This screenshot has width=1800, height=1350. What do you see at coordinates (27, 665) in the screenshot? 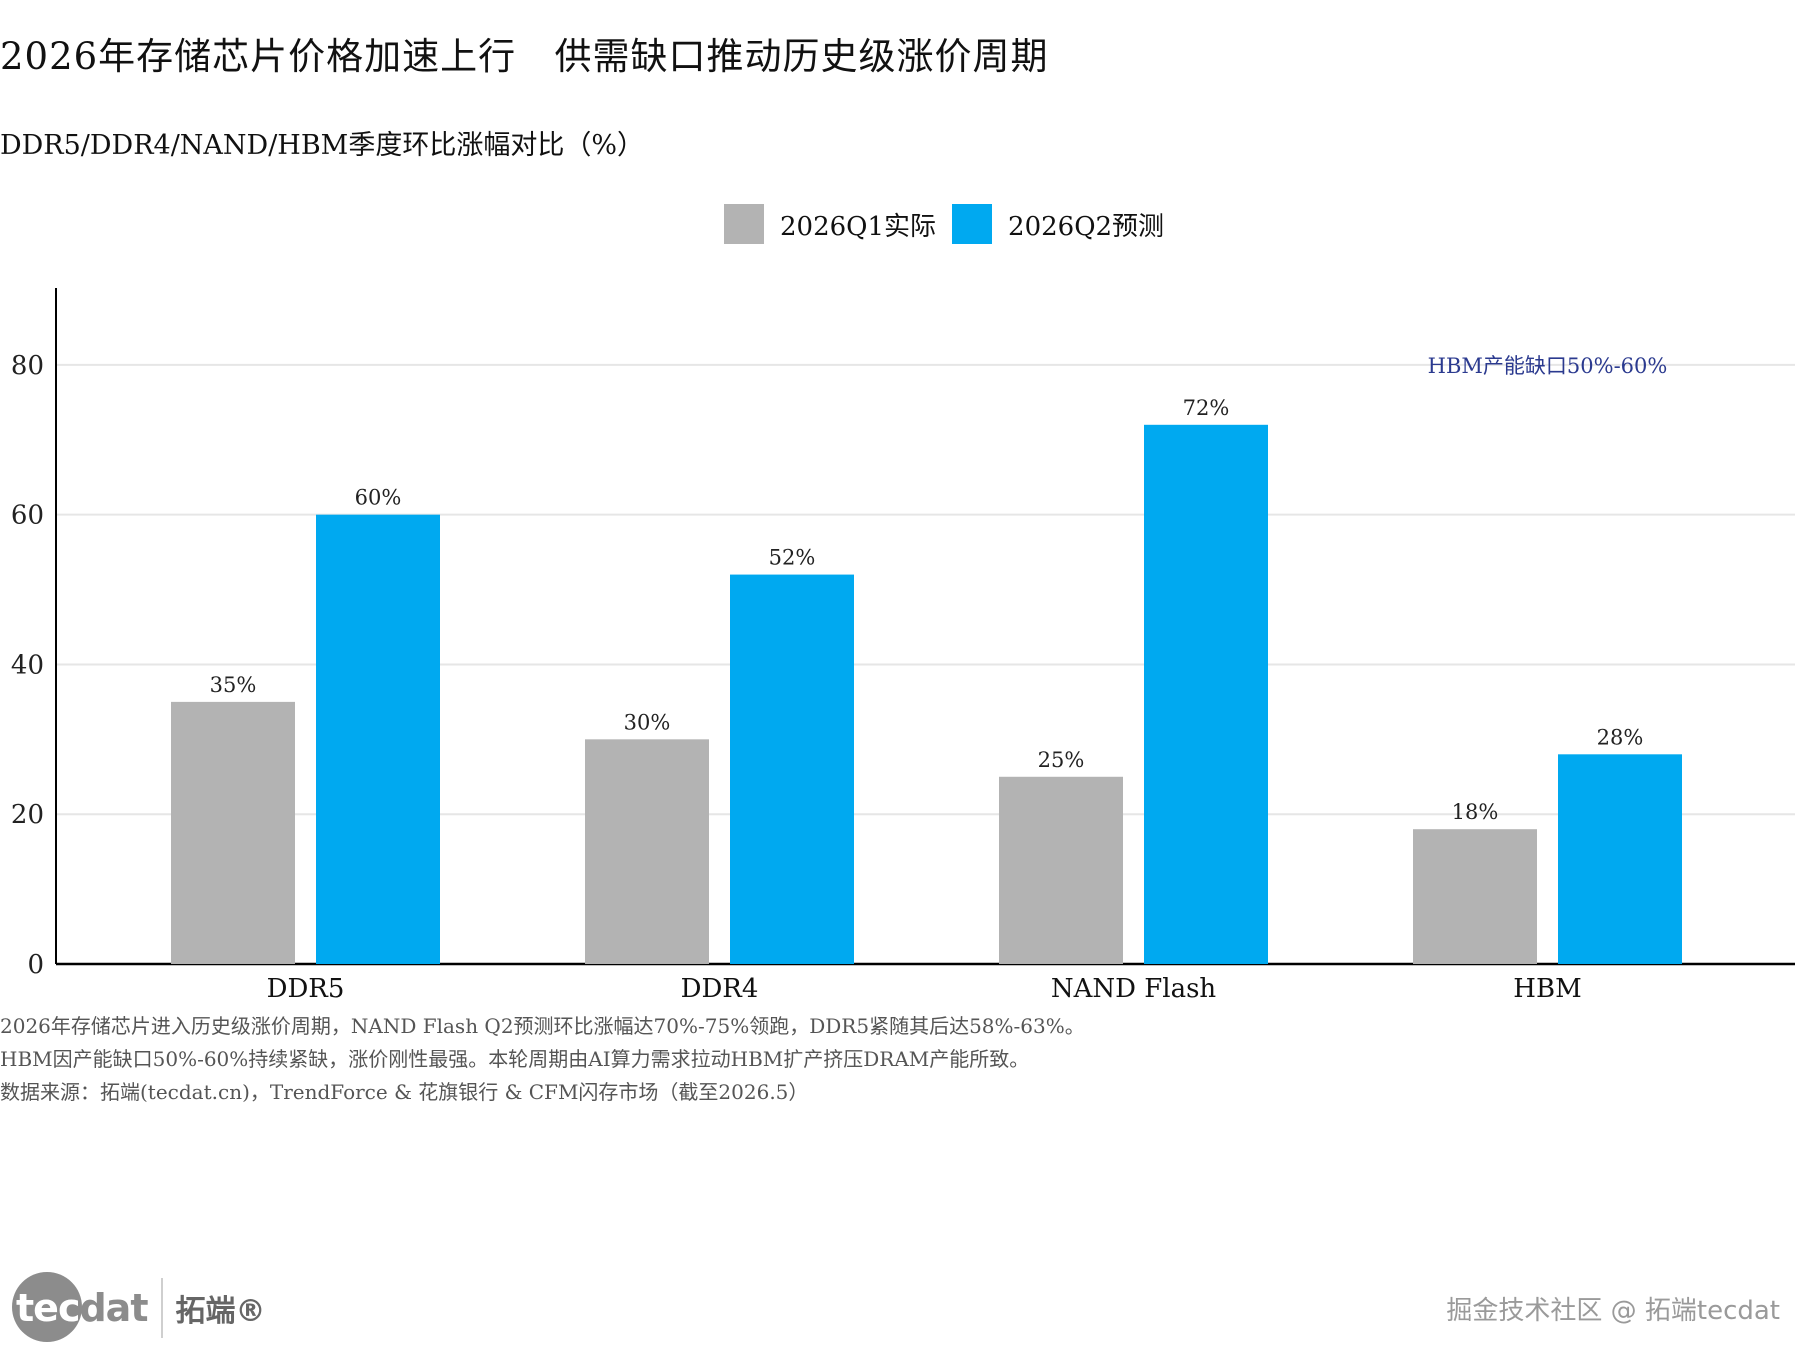
I see `y-tick-label-40: 40` at bounding box center [27, 665].